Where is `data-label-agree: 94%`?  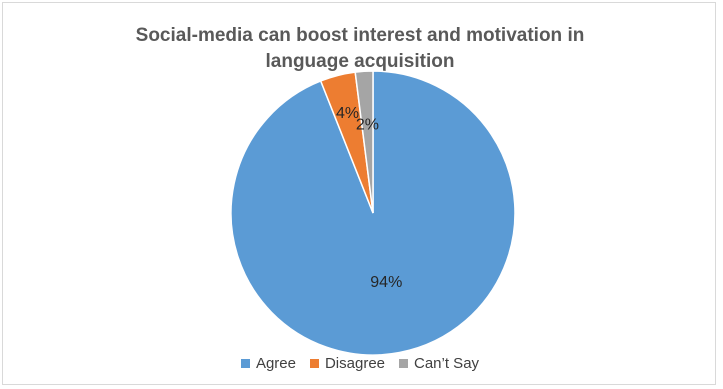 data-label-agree: 94% is located at coordinates (386, 282).